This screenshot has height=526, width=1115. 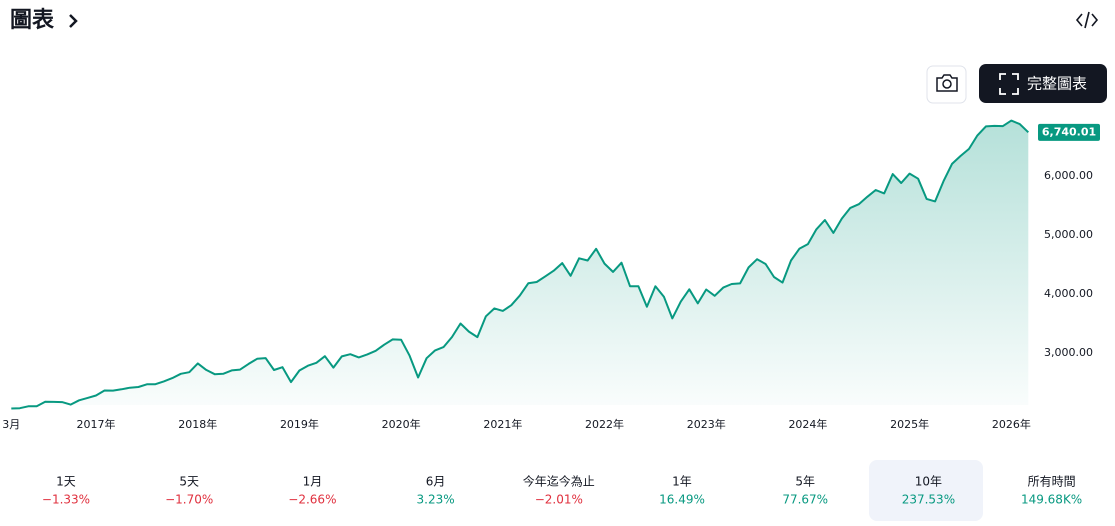 I want to click on last-price-label: 6,740.01, so click(x=1069, y=131).